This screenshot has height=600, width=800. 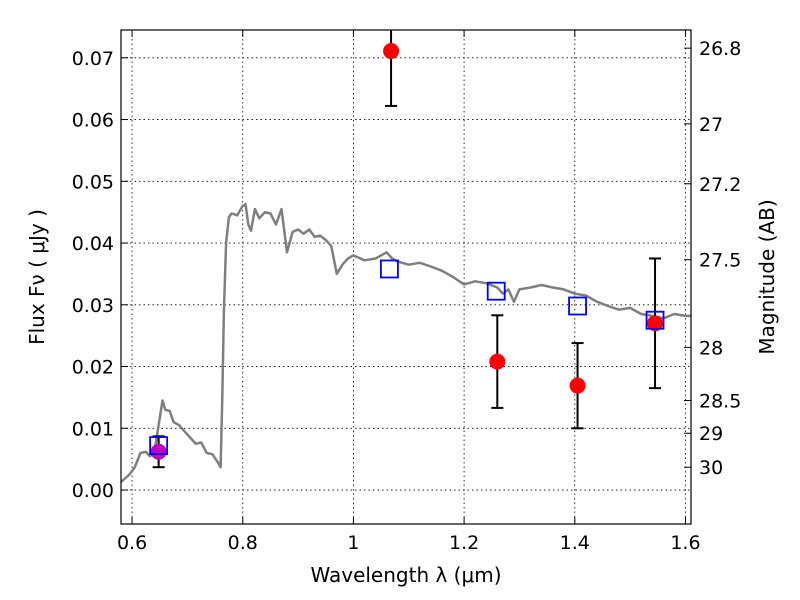 What do you see at coordinates (93, 244) in the screenshot?
I see `y-tick-label: 0.04` at bounding box center [93, 244].